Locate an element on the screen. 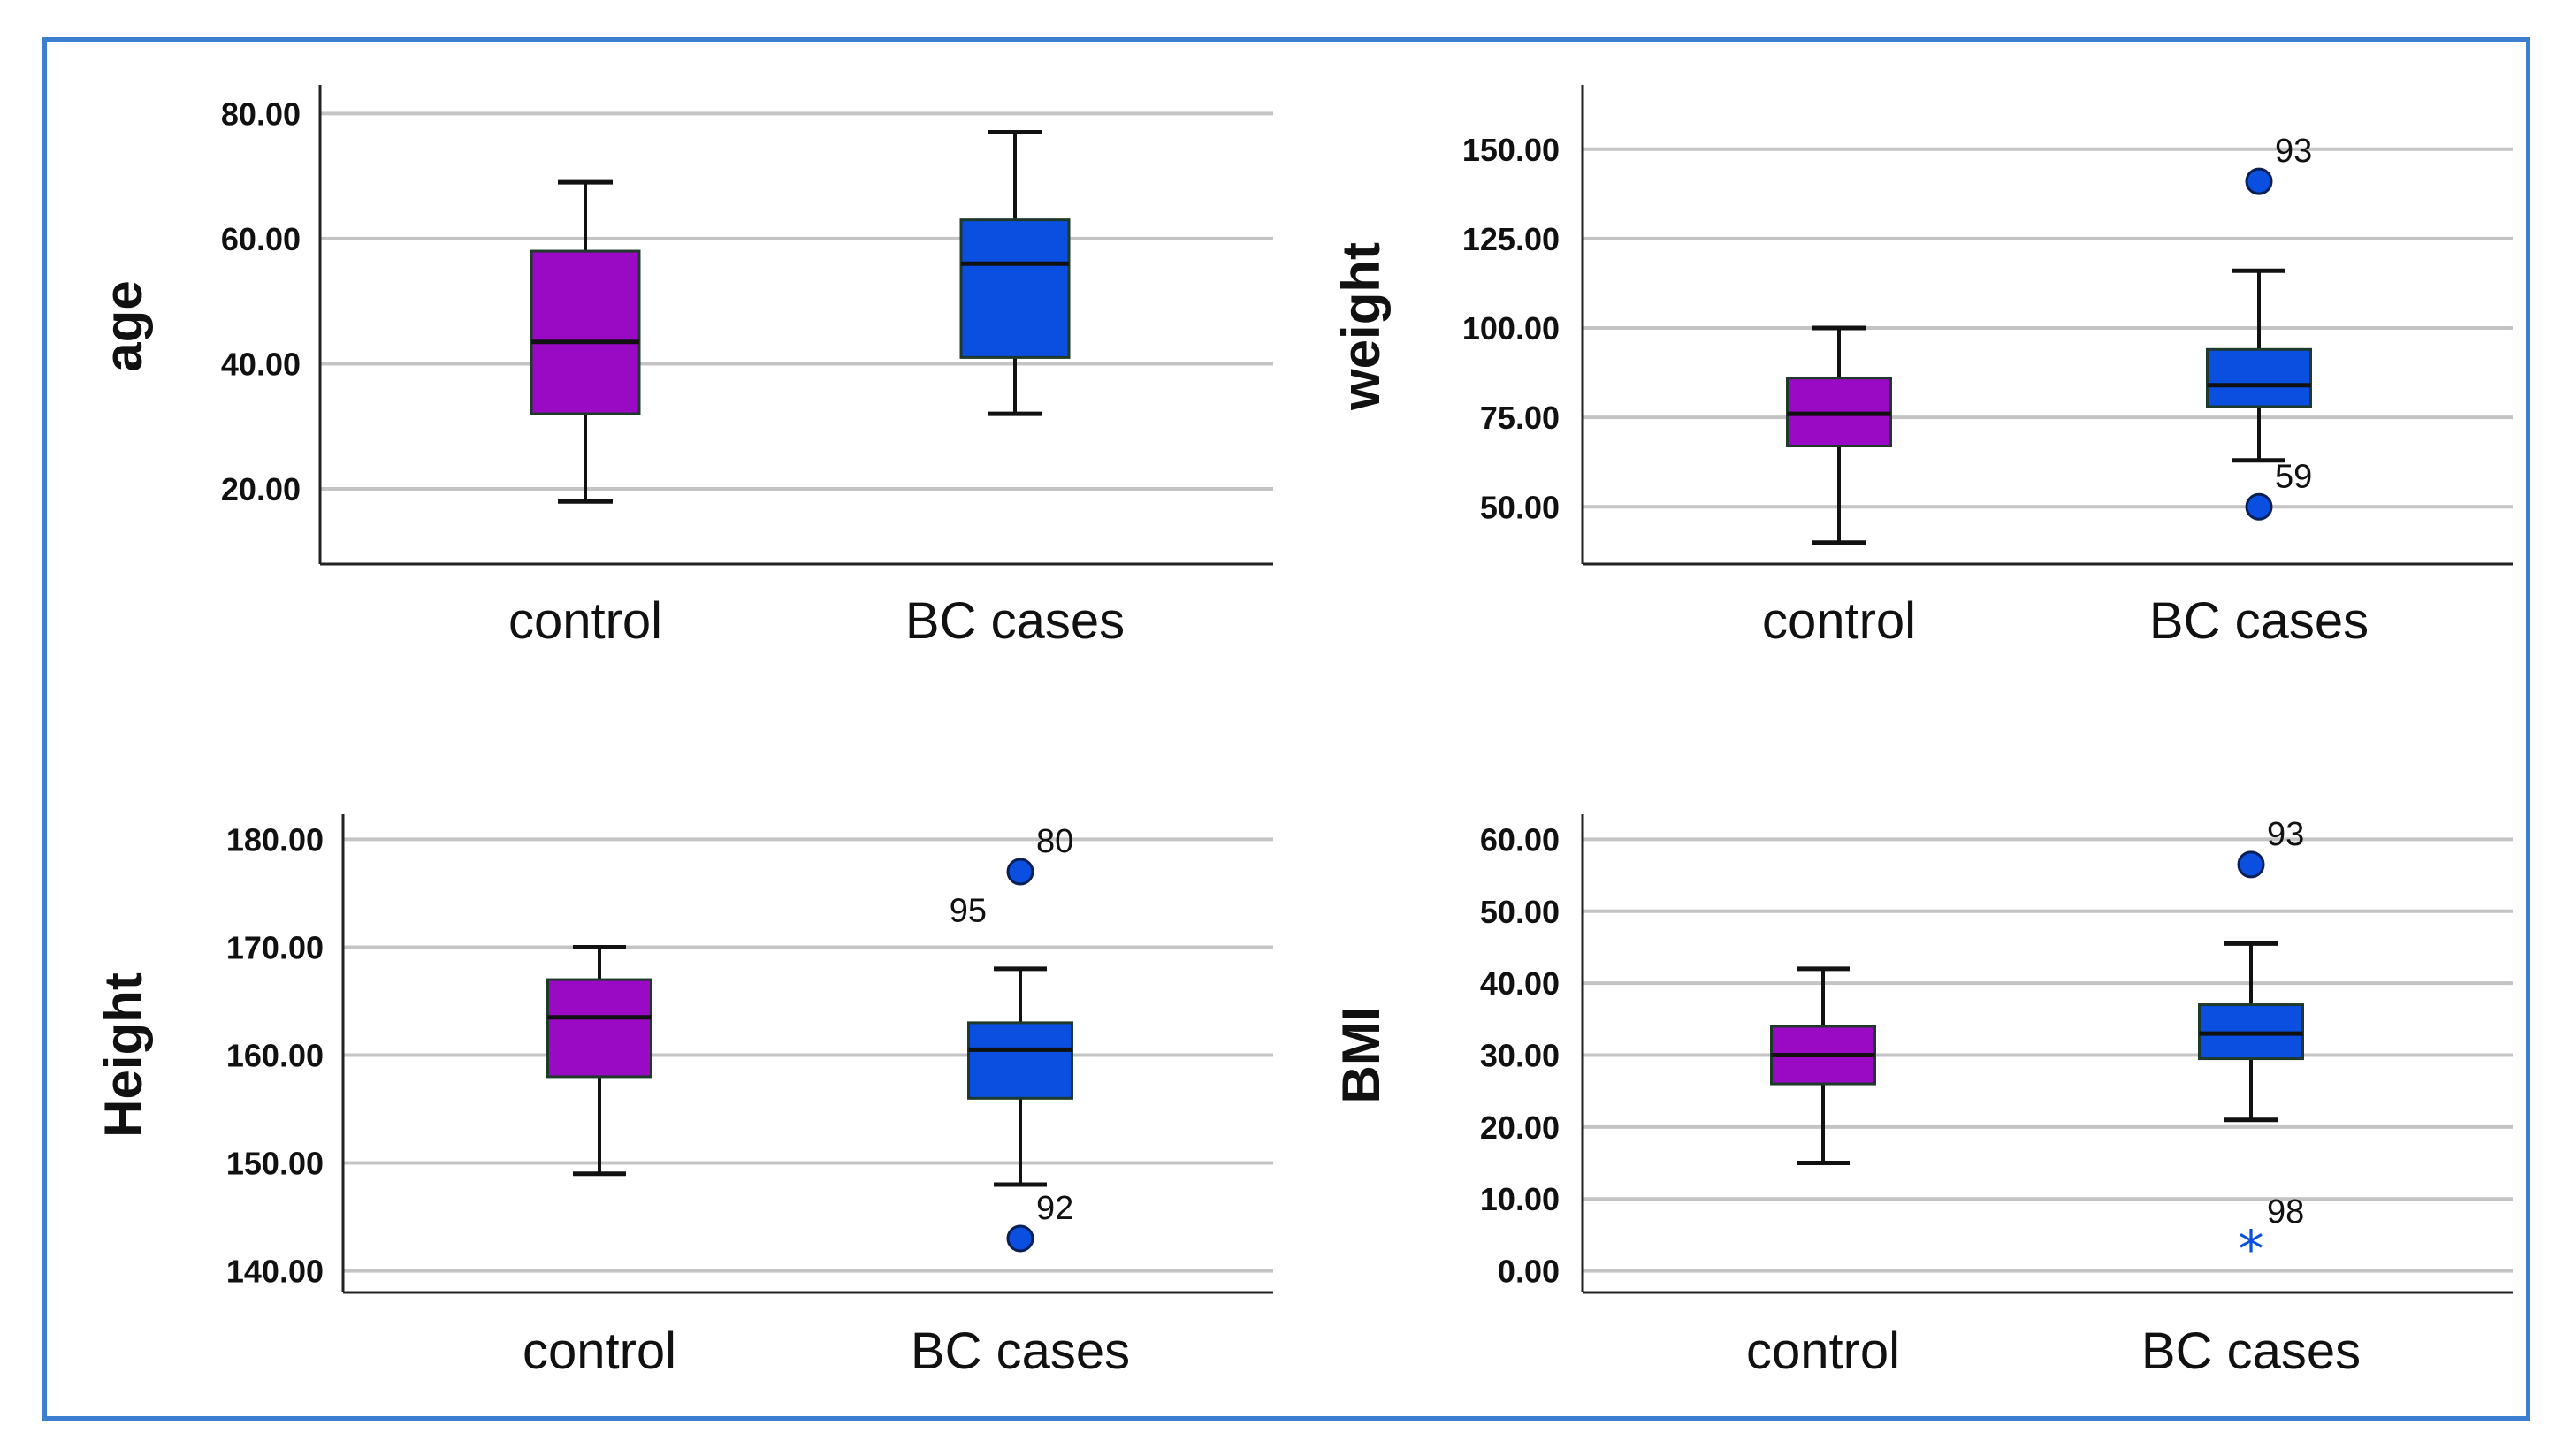 The width and height of the screenshot is (2564, 1456). outlier-label: 92 is located at coordinates (1054, 1208).